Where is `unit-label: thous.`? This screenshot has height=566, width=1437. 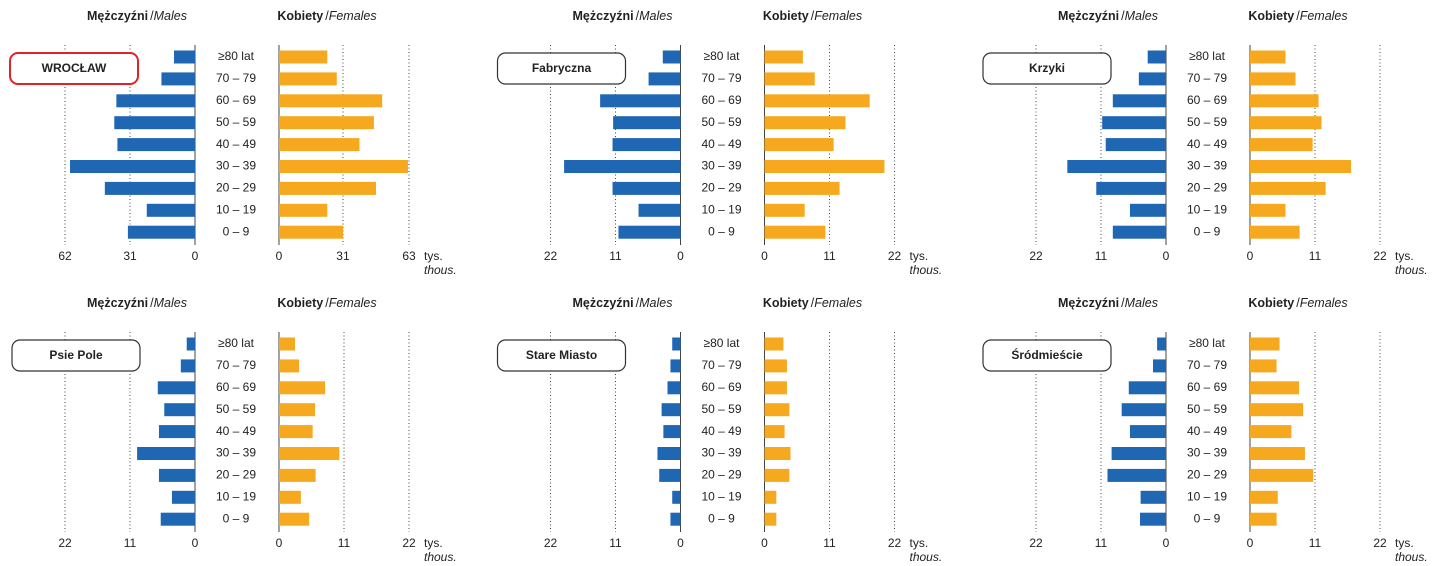
unit-label: thous. is located at coordinates (1411, 270).